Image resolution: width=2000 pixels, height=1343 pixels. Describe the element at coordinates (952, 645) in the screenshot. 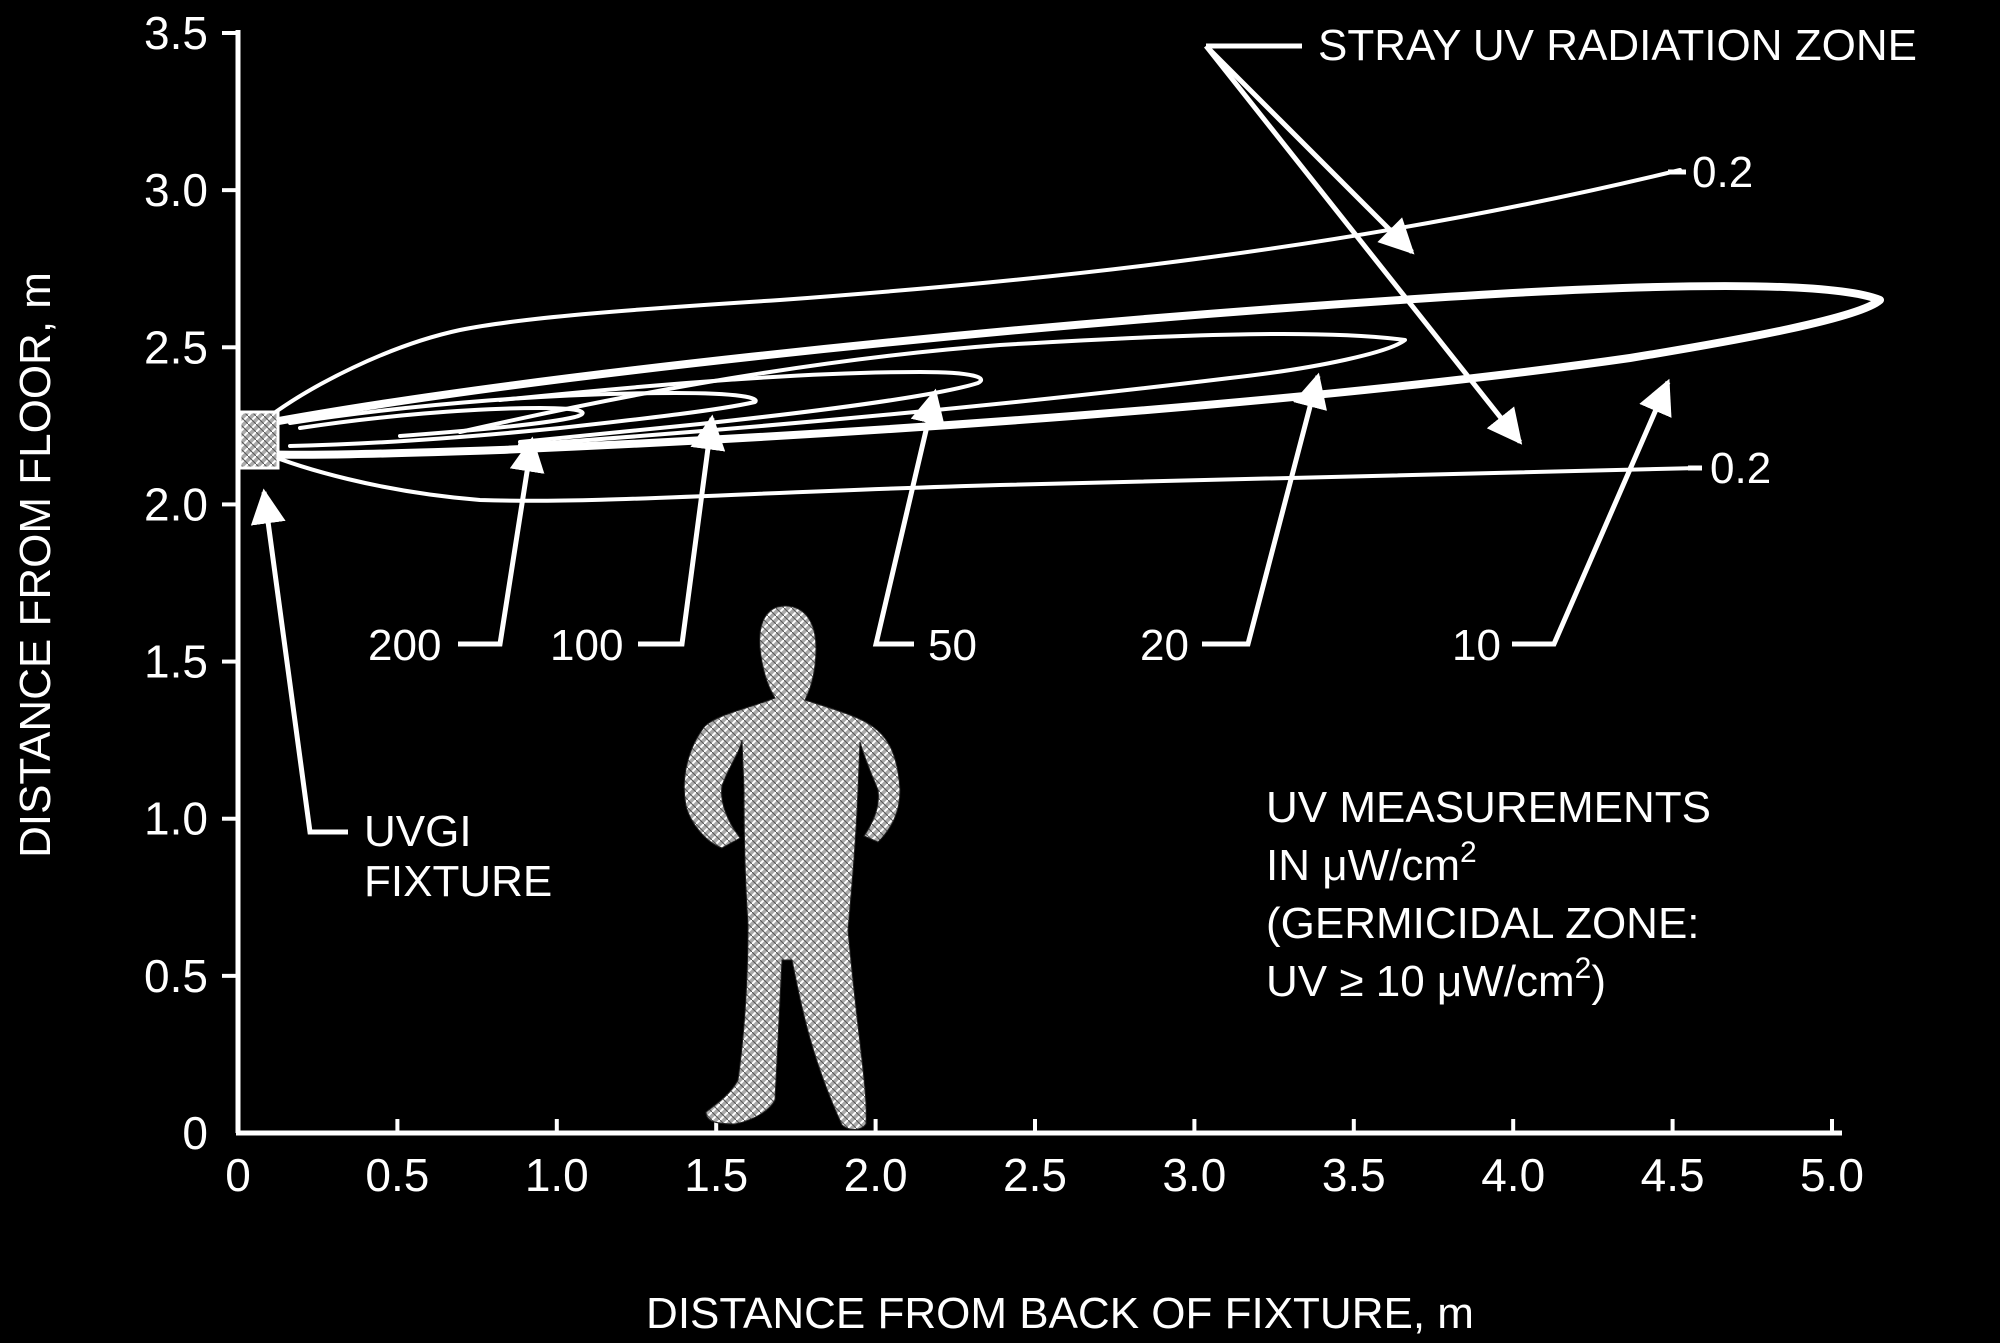

I see `contour-label-50: 50` at that location.